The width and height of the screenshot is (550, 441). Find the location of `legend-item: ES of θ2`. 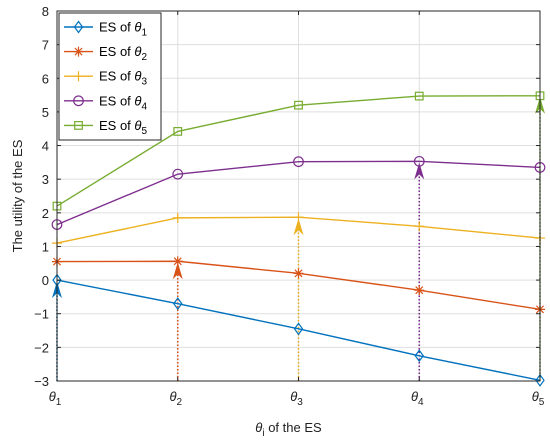

legend-item: ES of θ2 is located at coordinates (105, 53).